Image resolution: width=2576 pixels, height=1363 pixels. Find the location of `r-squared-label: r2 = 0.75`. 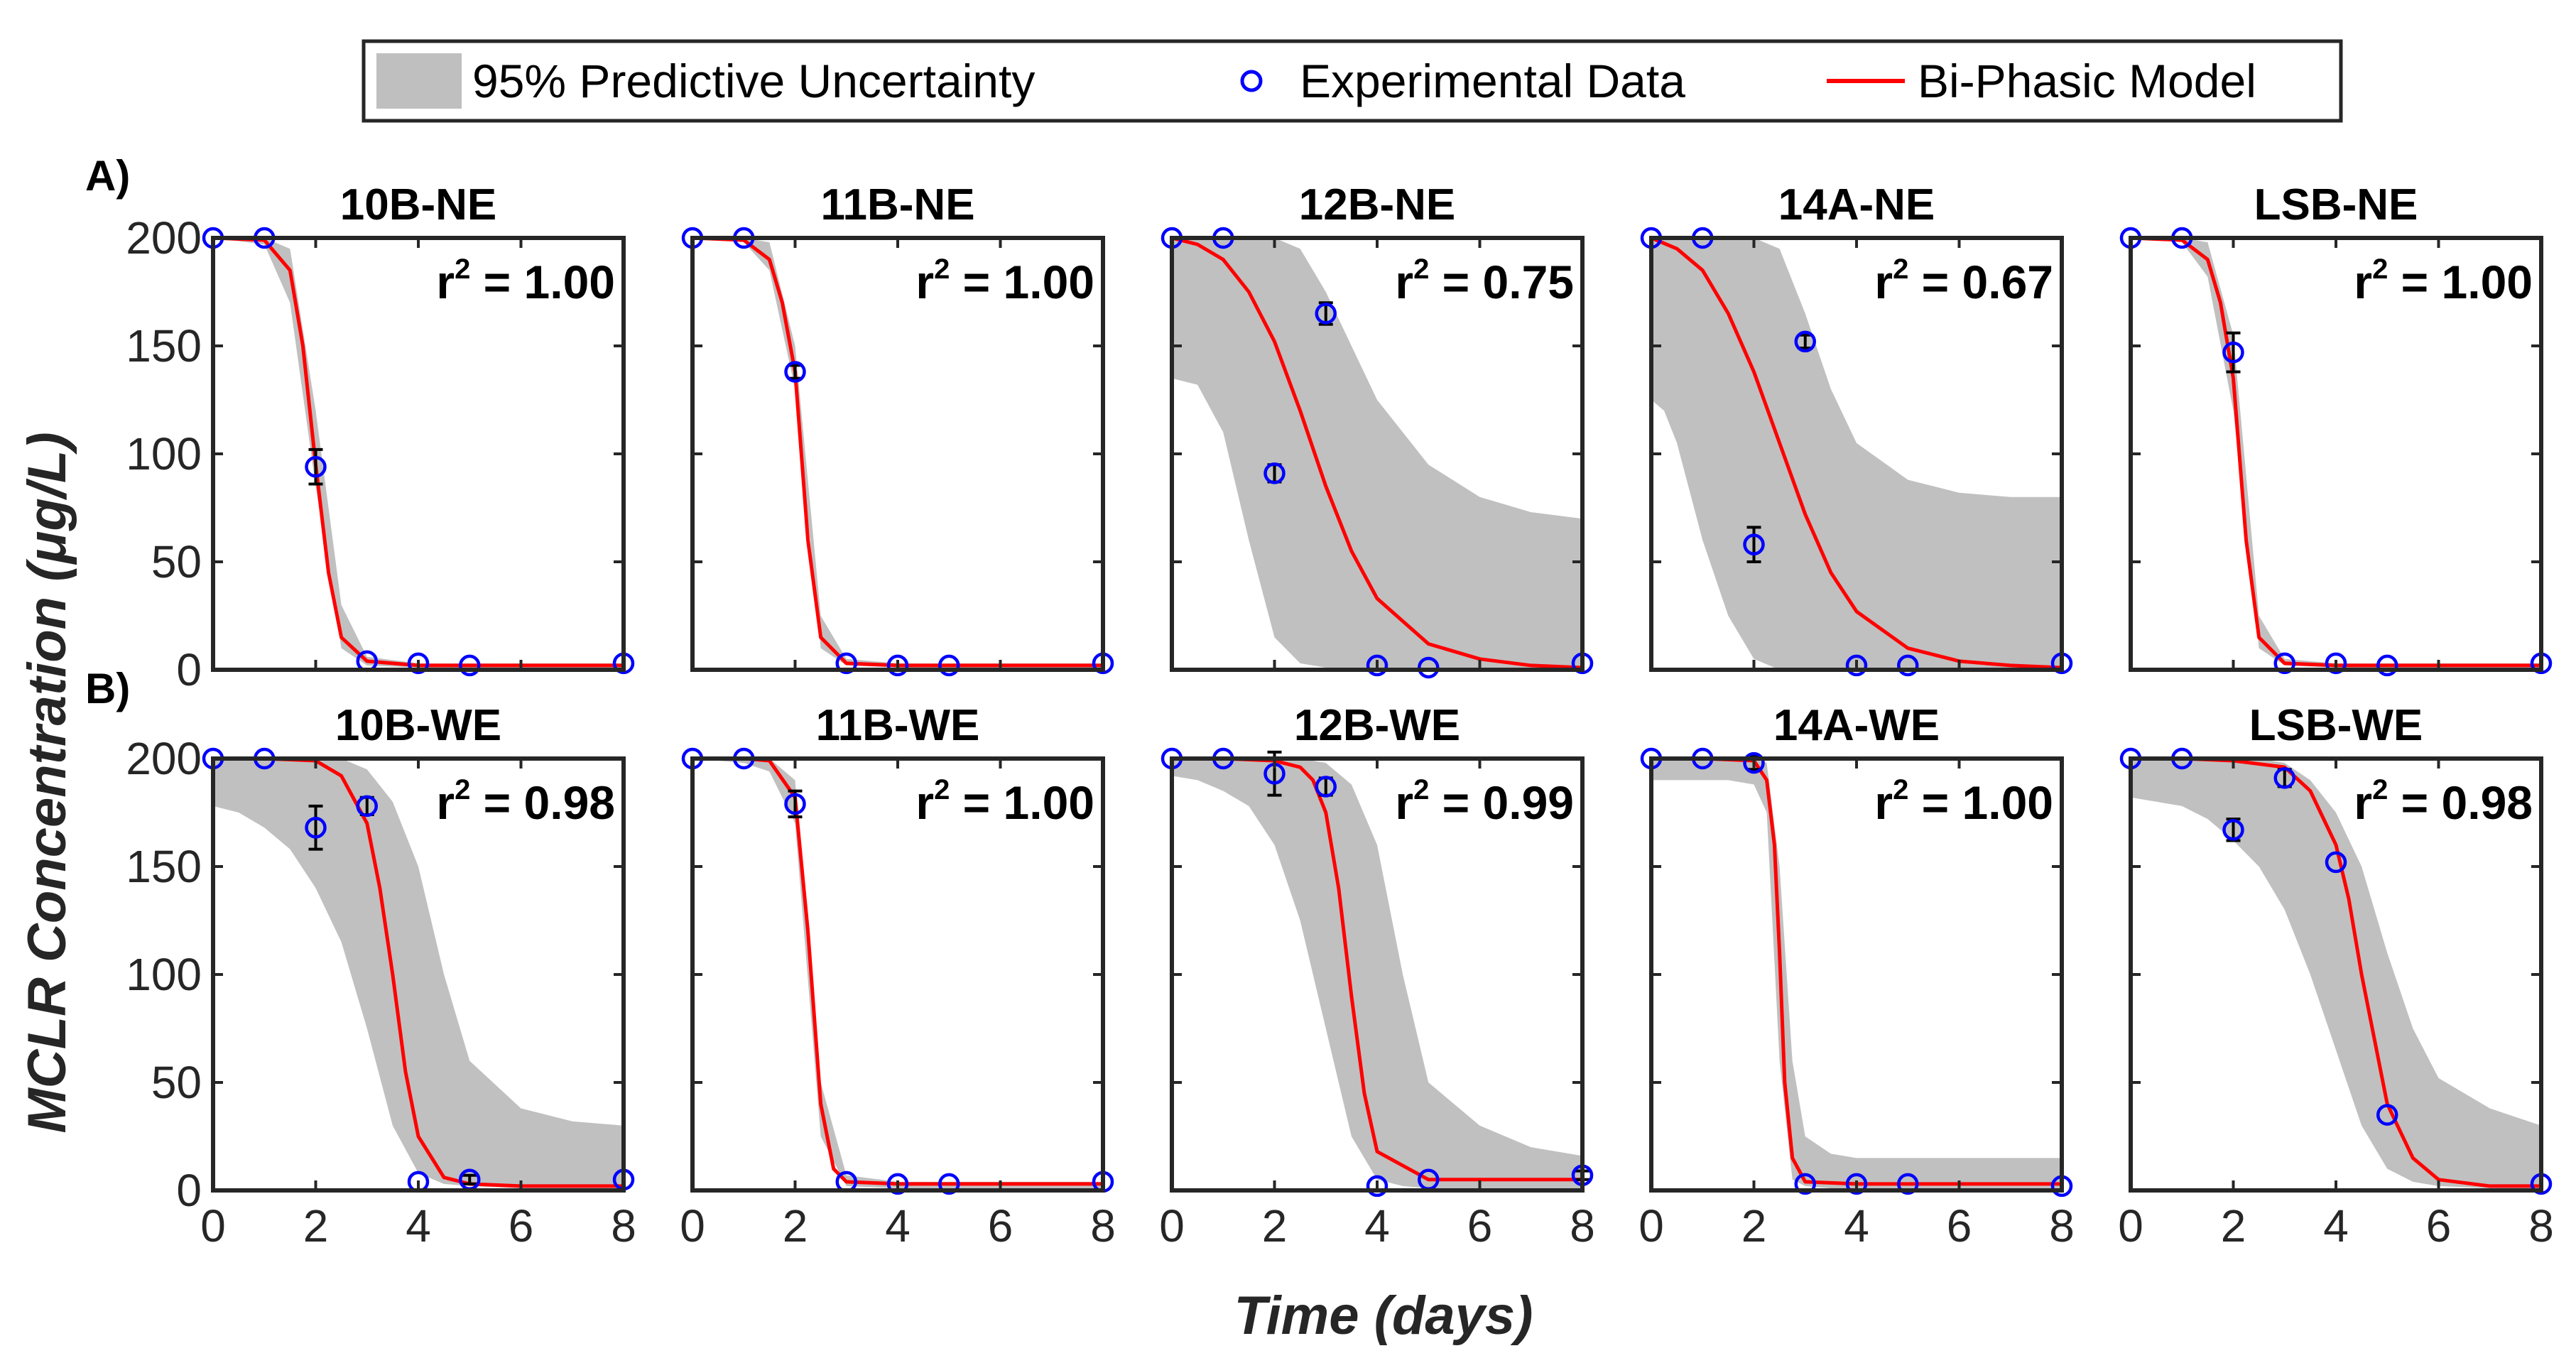

r-squared-label: r2 = 0.75 is located at coordinates (1485, 281).